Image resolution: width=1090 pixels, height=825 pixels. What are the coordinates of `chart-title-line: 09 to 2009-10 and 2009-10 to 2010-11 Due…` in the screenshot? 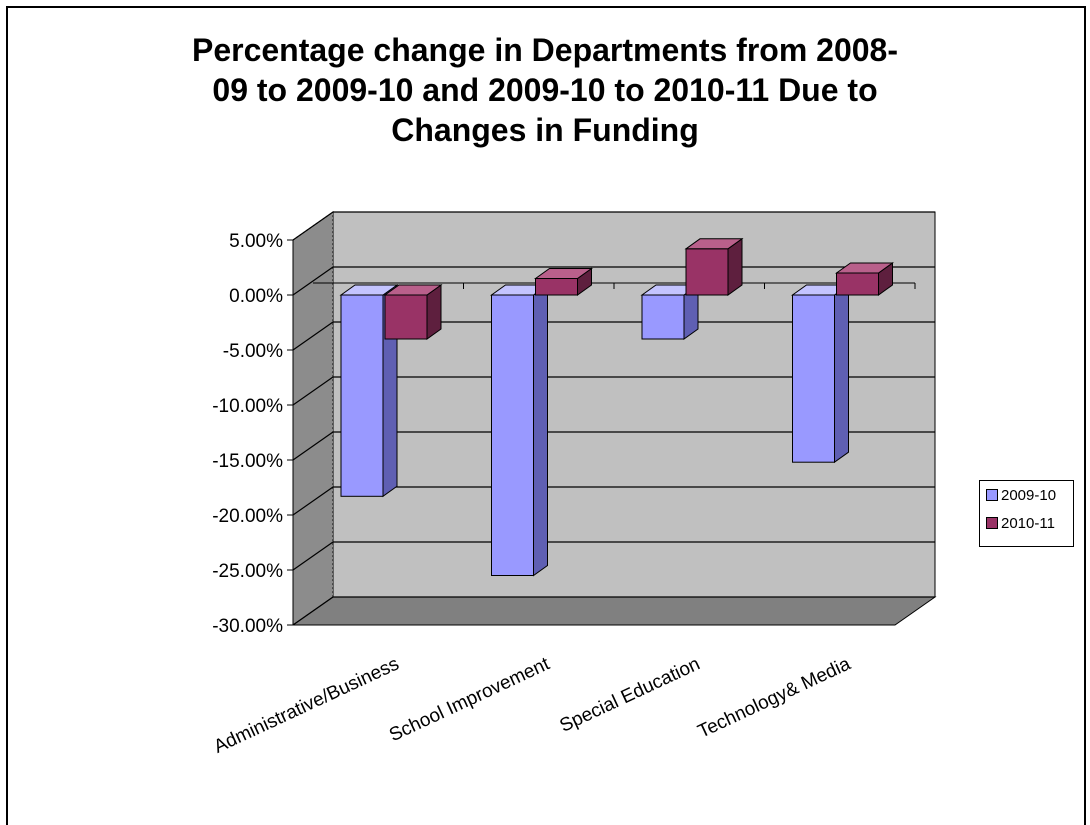 It's located at (545, 90).